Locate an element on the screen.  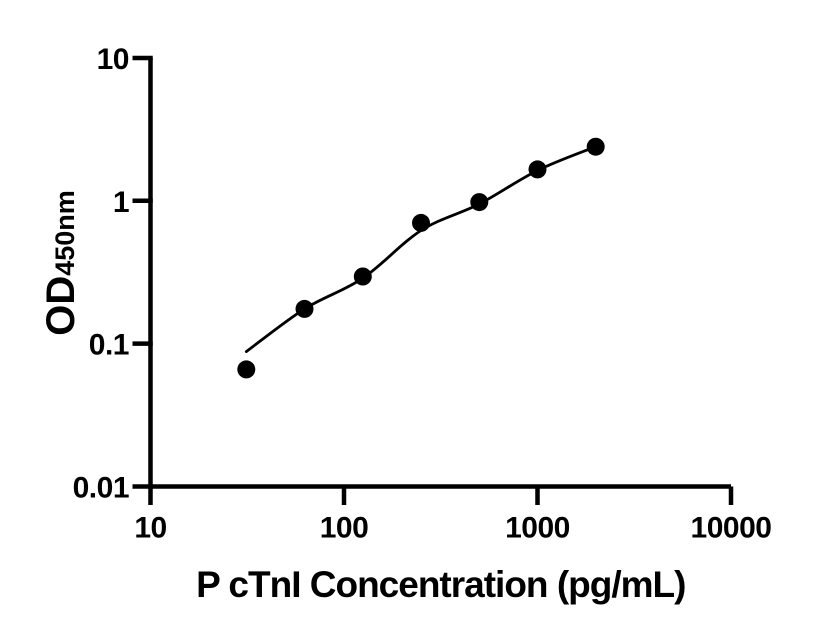
y-axis: 10 1 0.1 0.01 is located at coordinates (113, 274).